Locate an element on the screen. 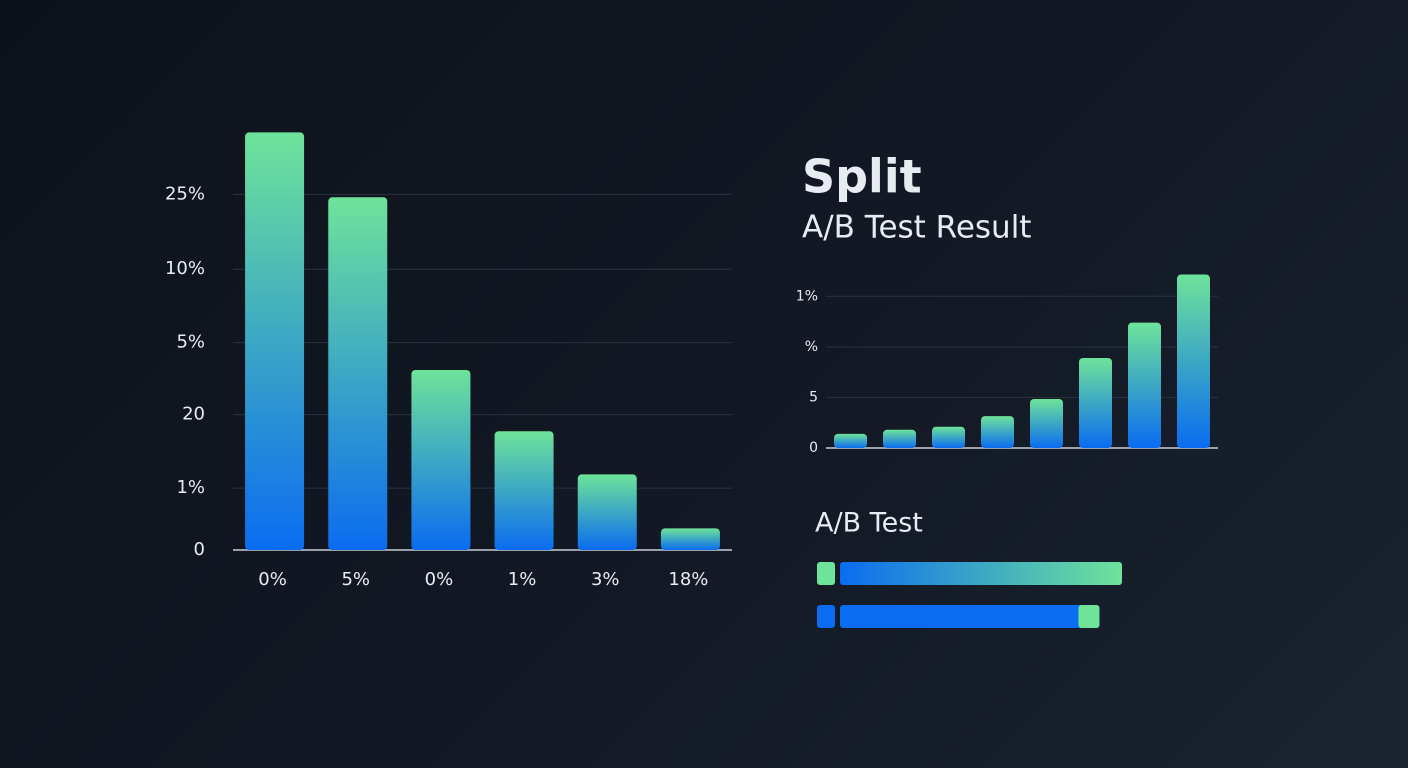  subtitle: A/B Test Result is located at coordinates (916, 228).